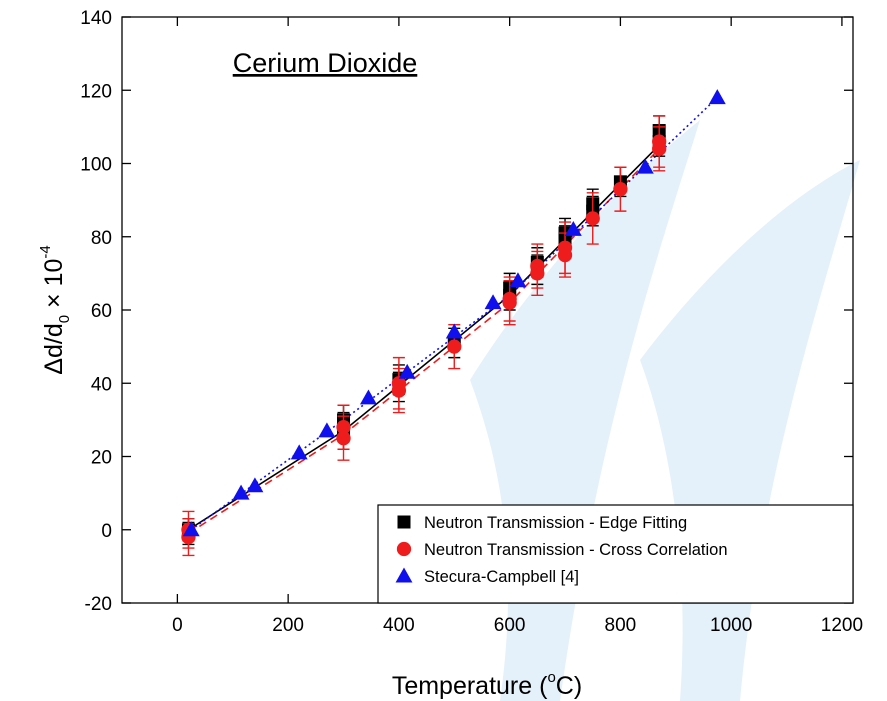 The image size is (887, 701). I want to click on x-label-end: C), so click(569, 686).